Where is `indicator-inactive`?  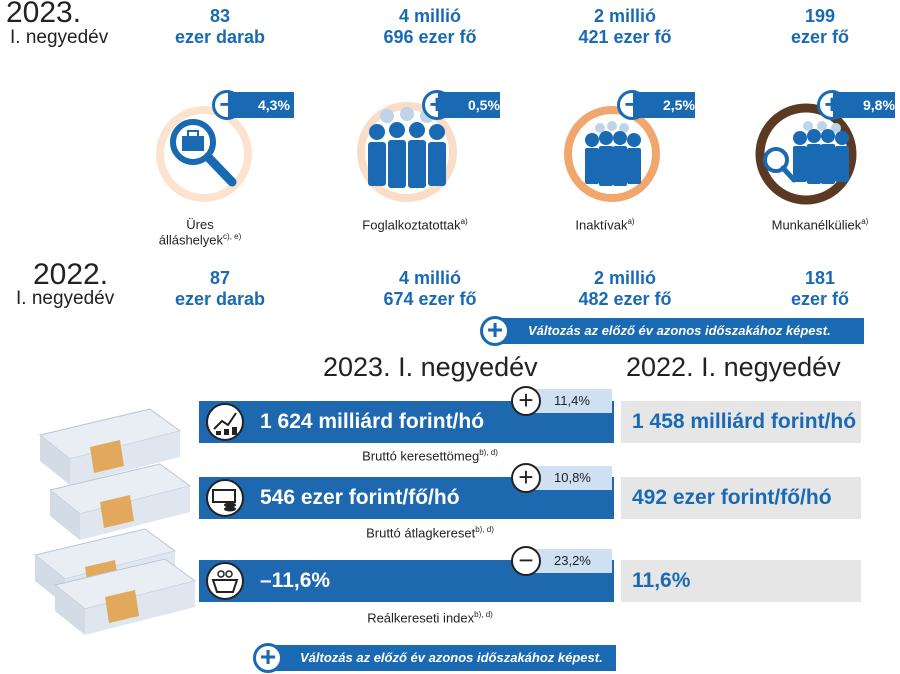 indicator-inactive is located at coordinates (618, 151).